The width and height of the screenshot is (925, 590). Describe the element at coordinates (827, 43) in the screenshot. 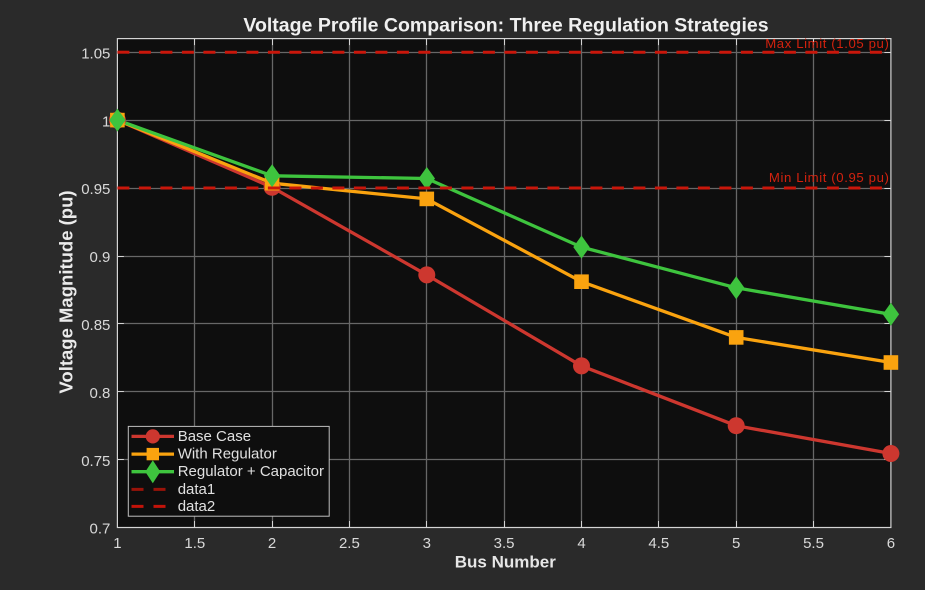

I see `svg-text: Max Limit (1.05 pu)` at that location.